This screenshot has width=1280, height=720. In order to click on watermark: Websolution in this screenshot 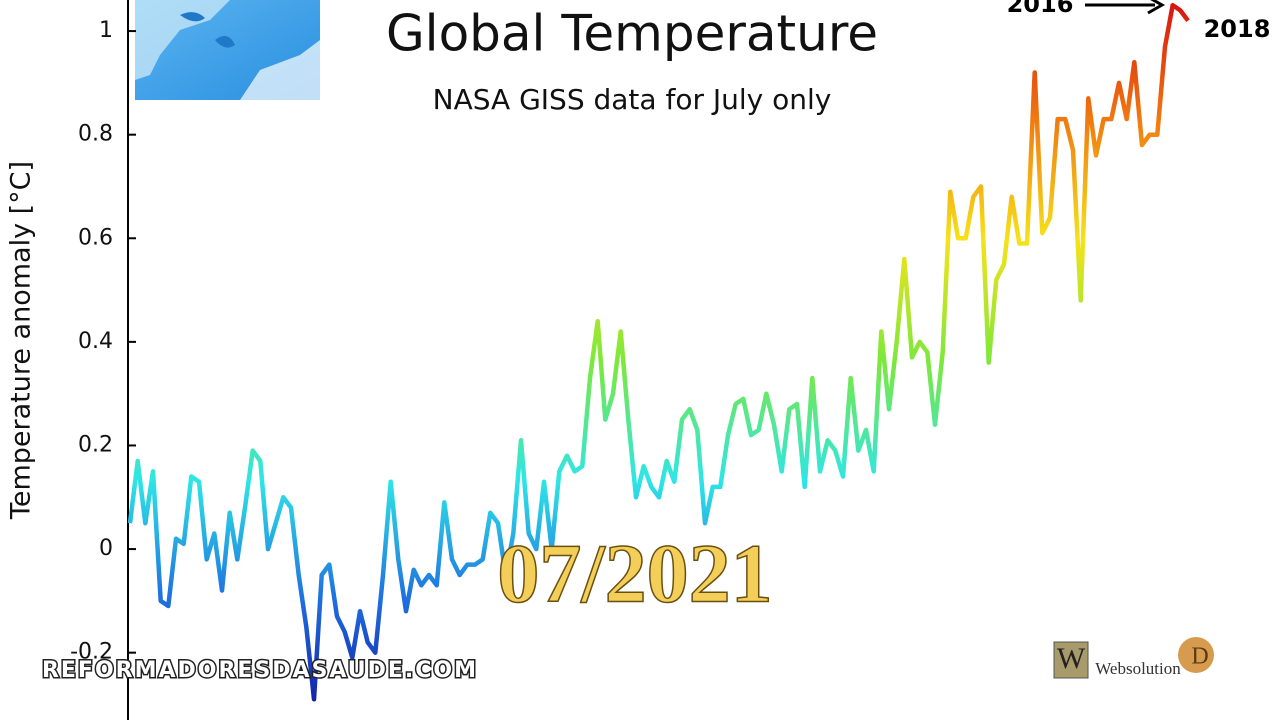, I will do `click(1138, 668)`.